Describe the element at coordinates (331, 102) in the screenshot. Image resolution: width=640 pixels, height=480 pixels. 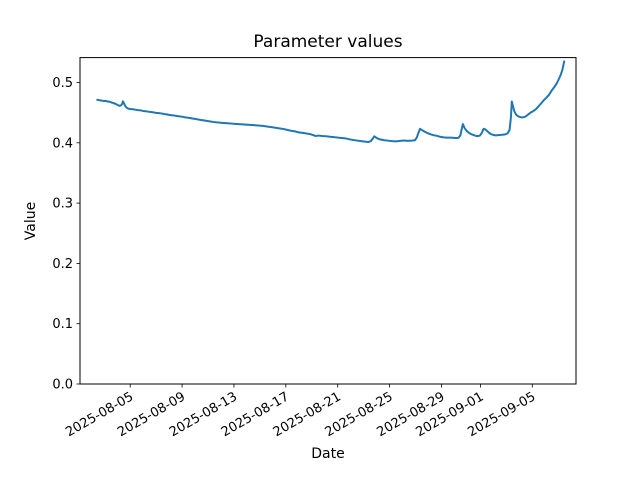
I see `data-line` at that location.